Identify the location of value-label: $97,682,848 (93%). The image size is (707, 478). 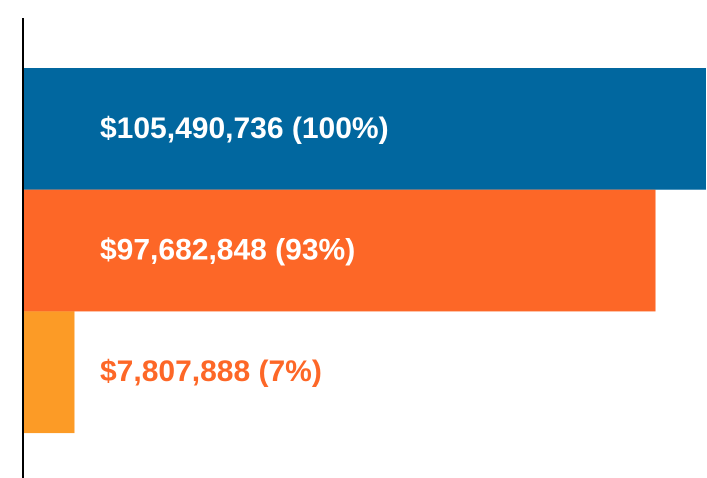
(227, 249).